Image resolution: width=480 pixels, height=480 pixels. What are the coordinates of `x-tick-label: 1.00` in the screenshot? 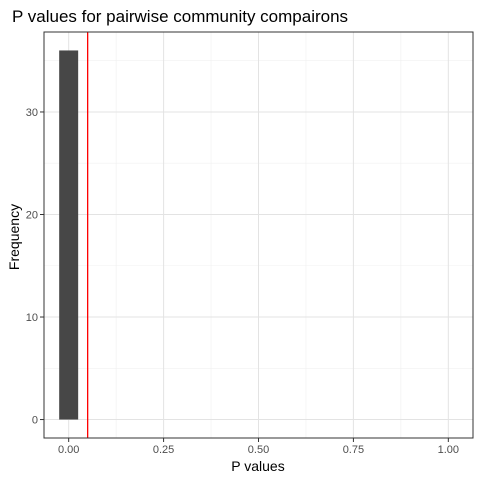 It's located at (448, 450).